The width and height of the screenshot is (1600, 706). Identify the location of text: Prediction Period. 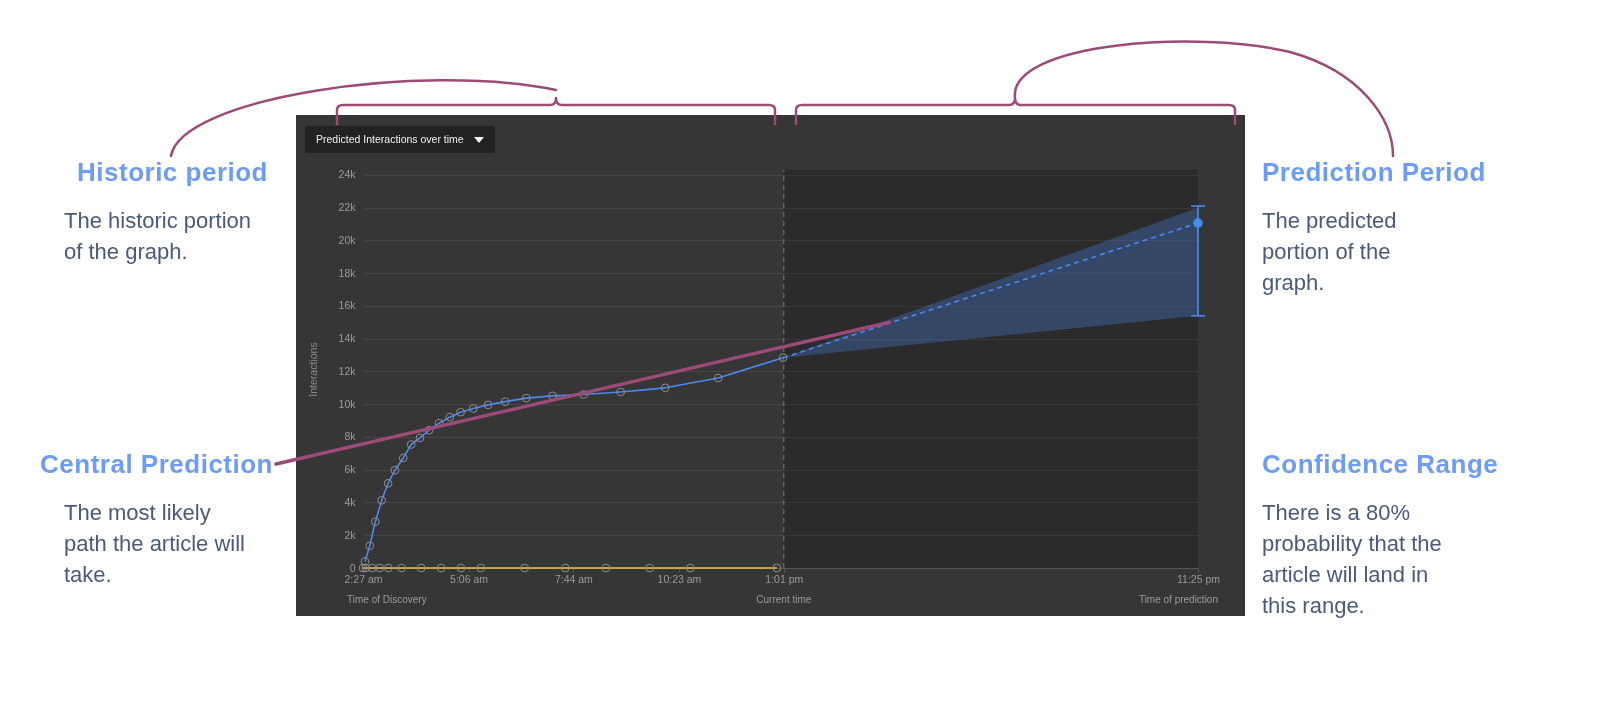
(1374, 172).